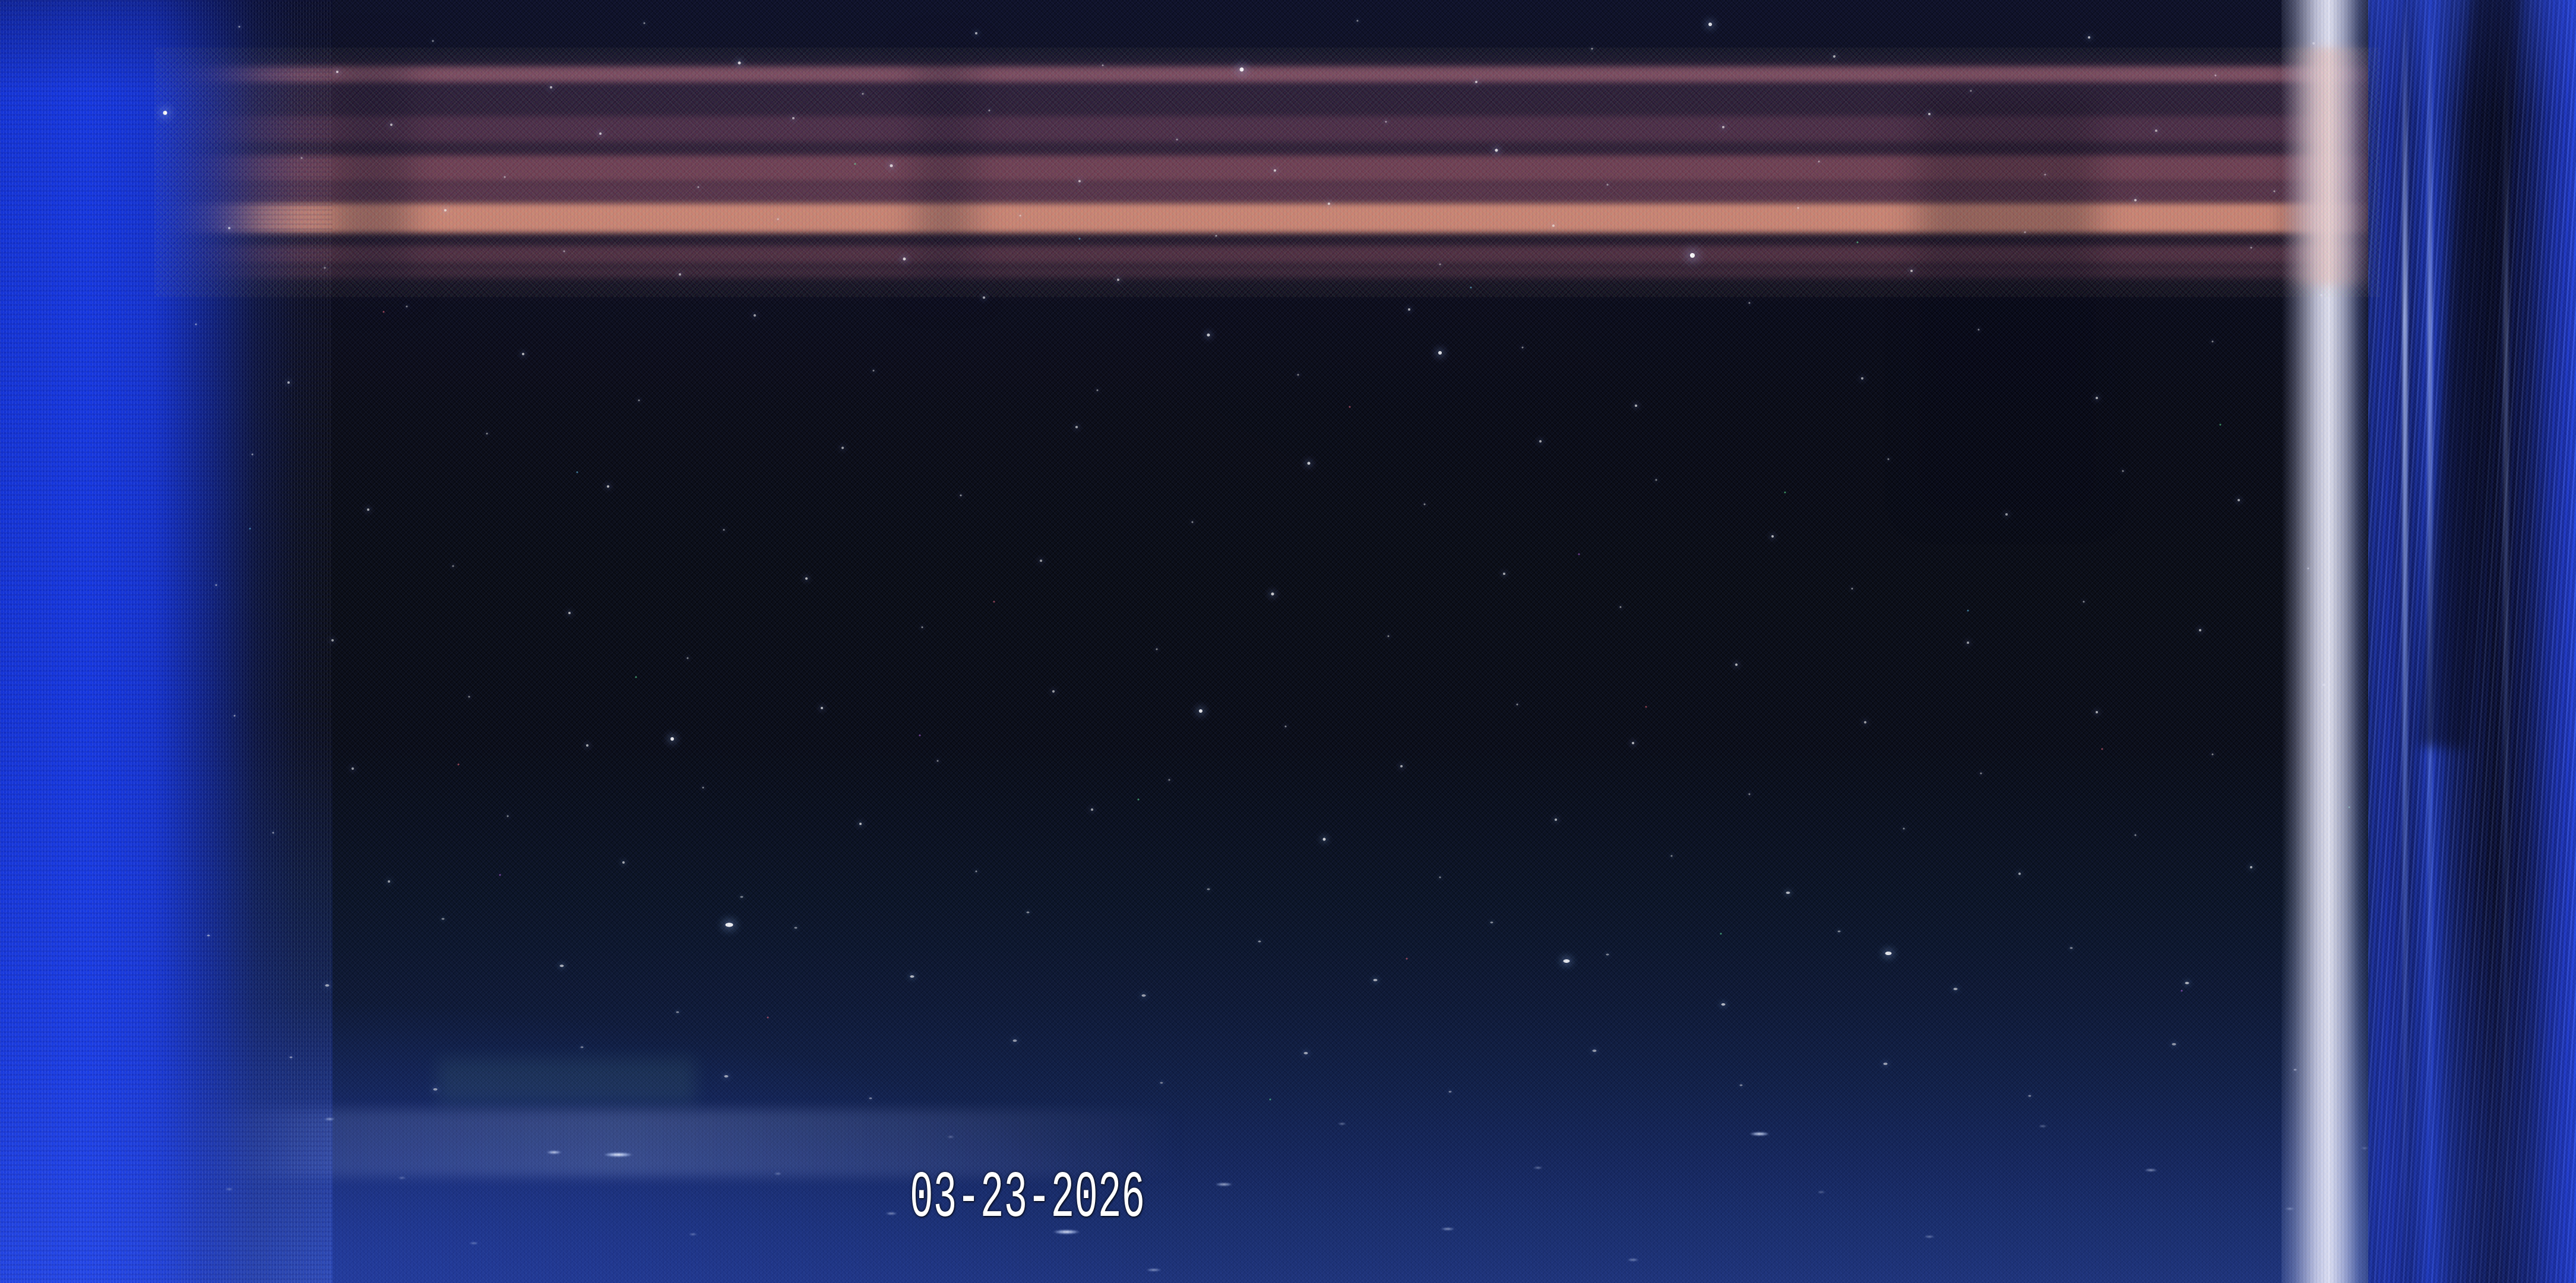 Image resolution: width=2576 pixels, height=1283 pixels. What do you see at coordinates (944, 172) in the screenshot?
I see `dark-cloud-smudge` at bounding box center [944, 172].